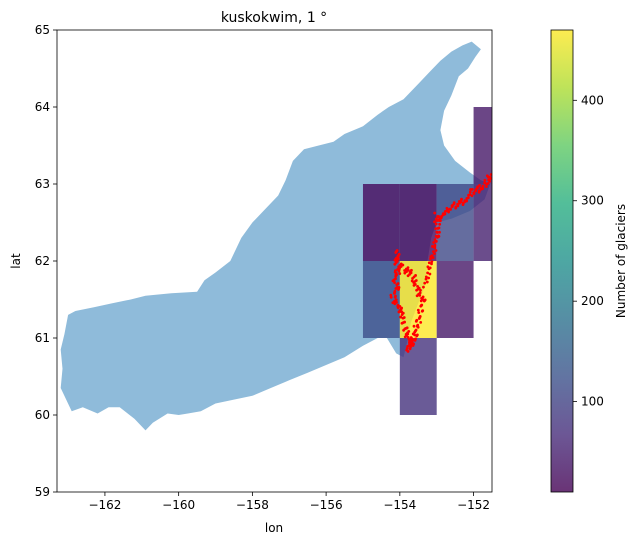 The height and width of the screenshot is (545, 638). Describe the element at coordinates (42, 184) in the screenshot. I see `y-tick-label: 63` at that location.